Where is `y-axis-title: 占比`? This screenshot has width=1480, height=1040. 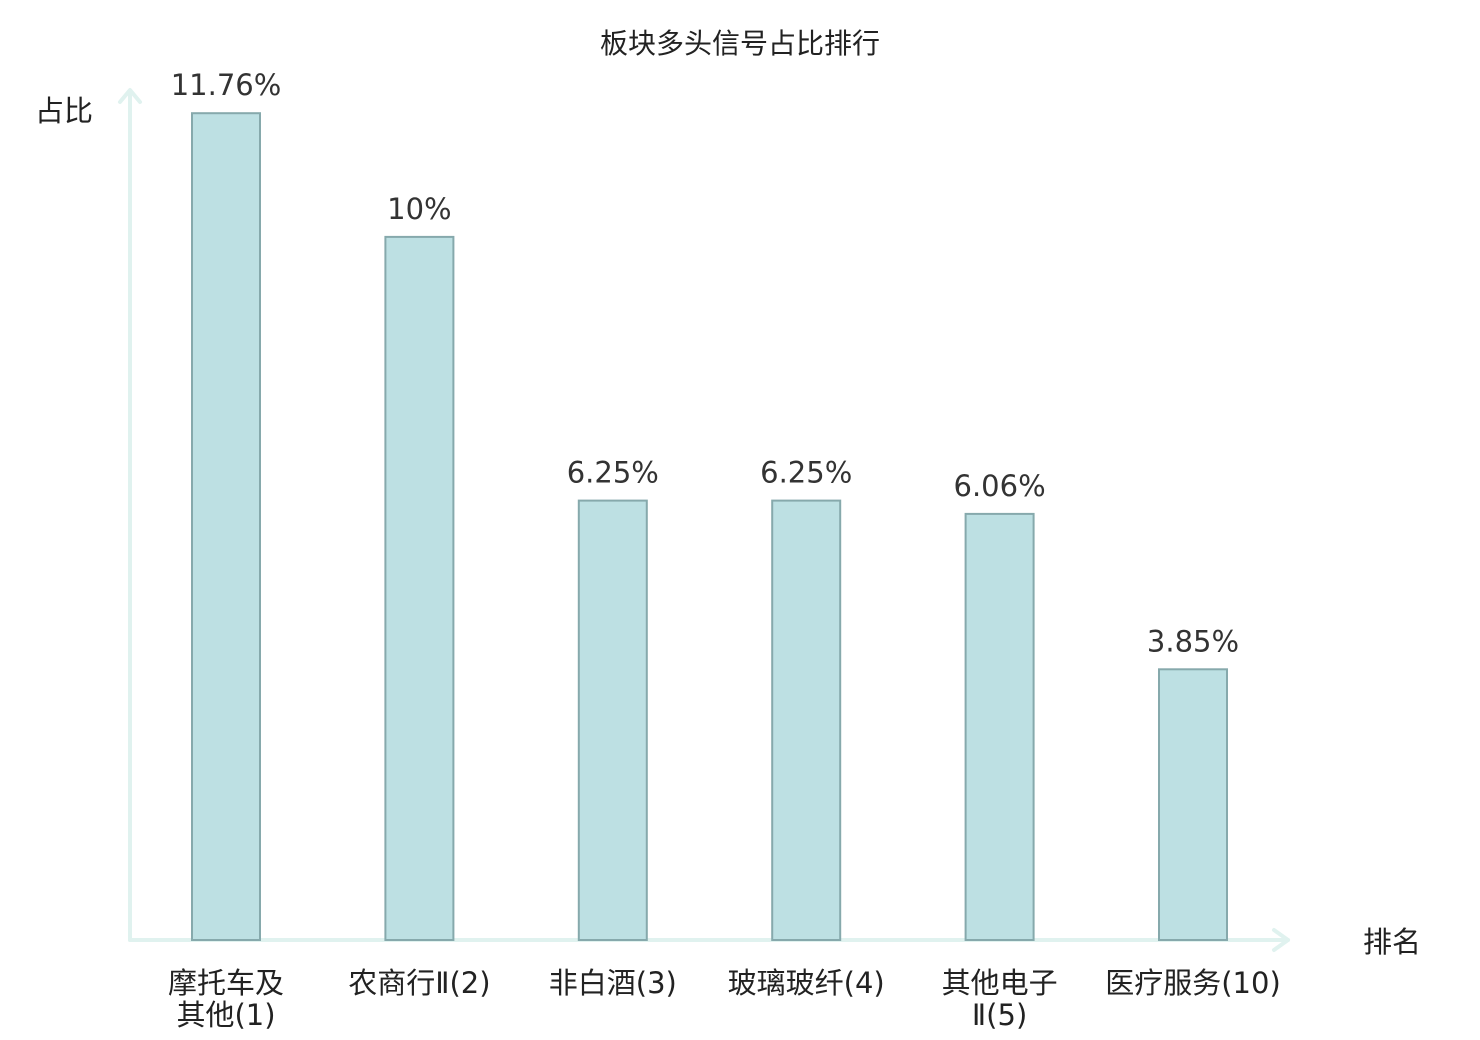
y-axis-title: 占比 is located at coordinates (64, 111).